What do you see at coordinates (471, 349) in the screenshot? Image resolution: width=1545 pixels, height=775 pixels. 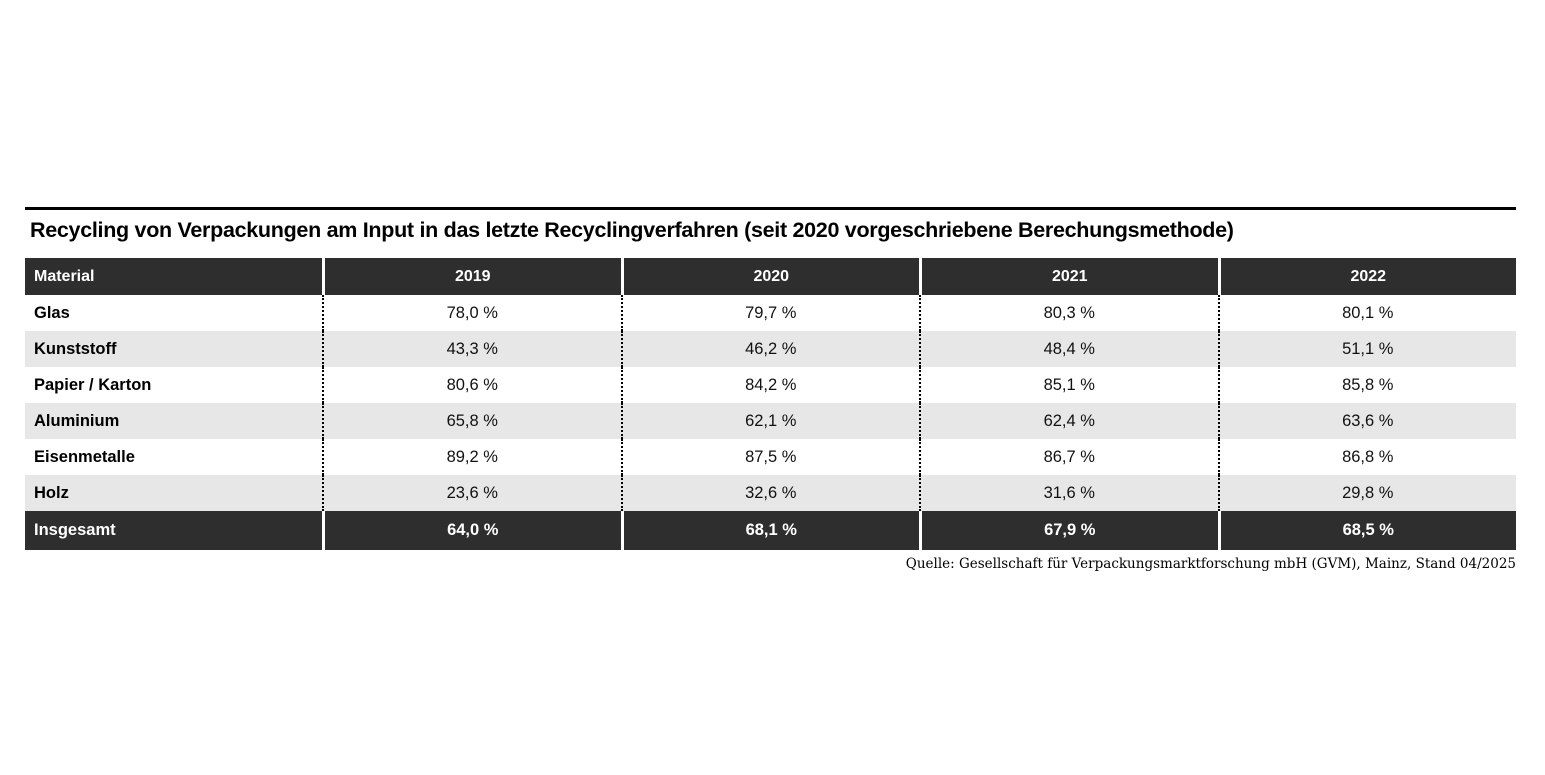 I see `value-cell: 43,3 %` at bounding box center [471, 349].